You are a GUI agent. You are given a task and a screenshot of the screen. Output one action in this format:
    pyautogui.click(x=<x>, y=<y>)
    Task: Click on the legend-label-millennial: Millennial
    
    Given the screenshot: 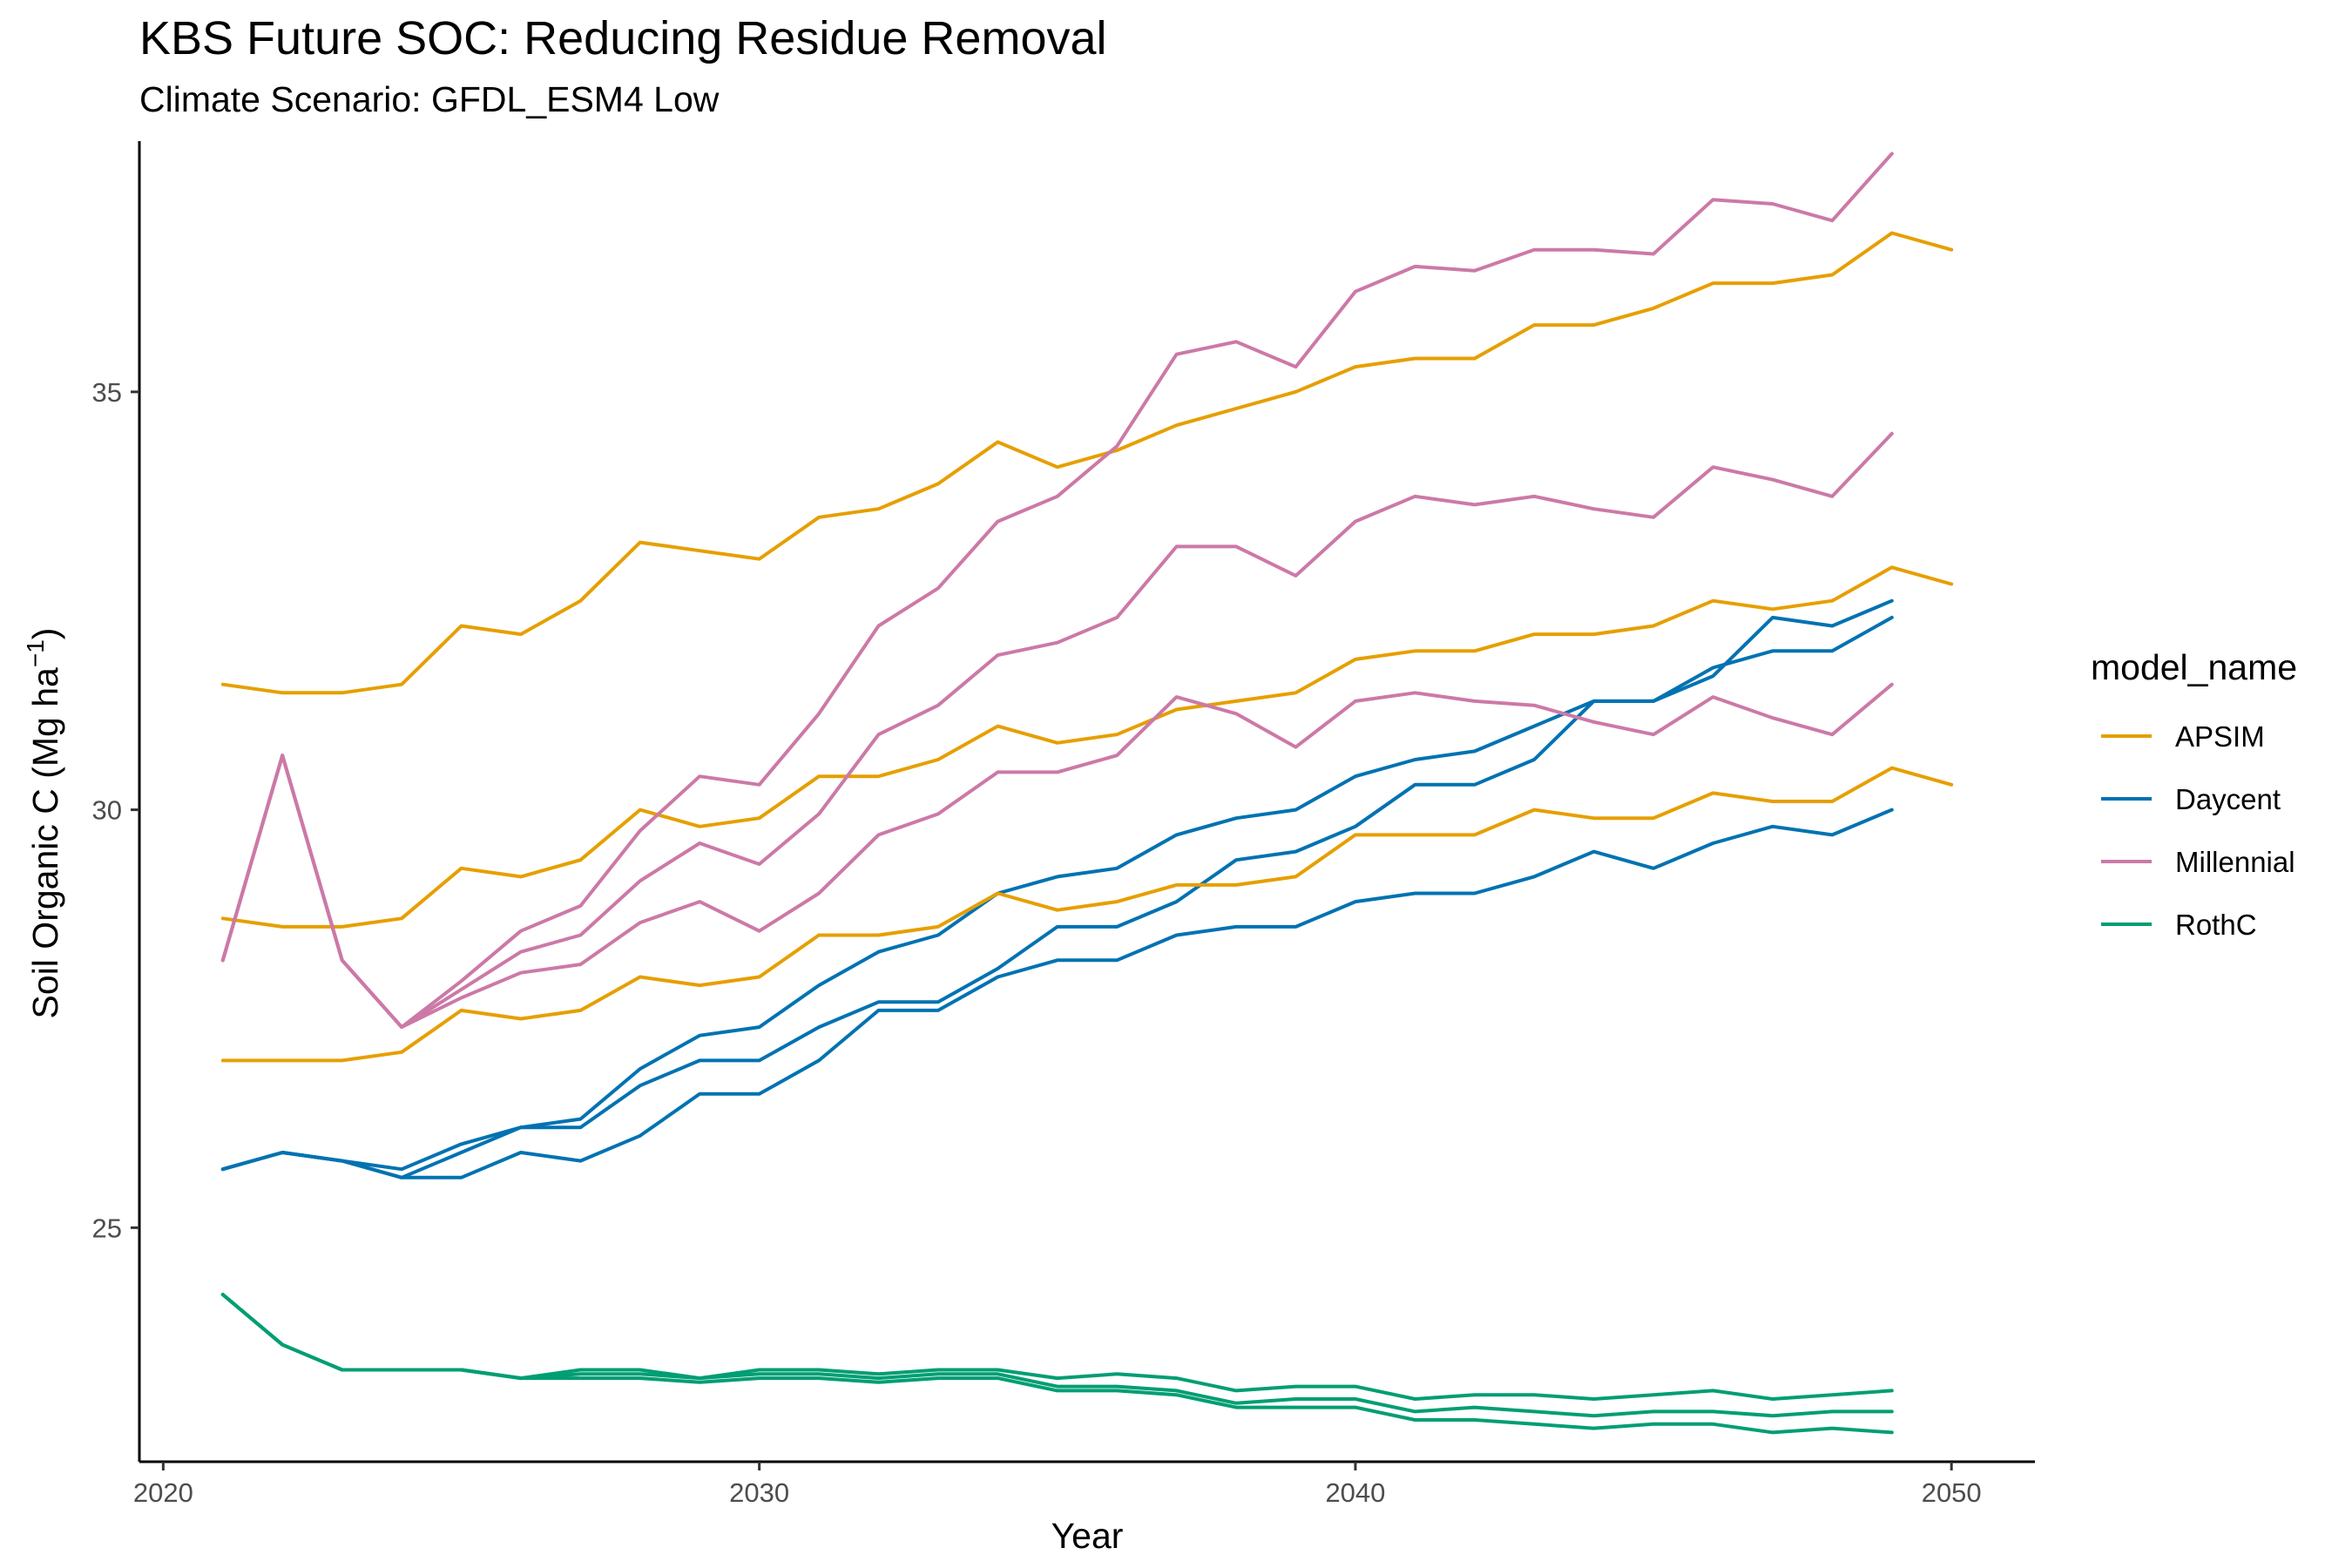 What is the action you would take?
    pyautogui.click(x=2235, y=862)
    